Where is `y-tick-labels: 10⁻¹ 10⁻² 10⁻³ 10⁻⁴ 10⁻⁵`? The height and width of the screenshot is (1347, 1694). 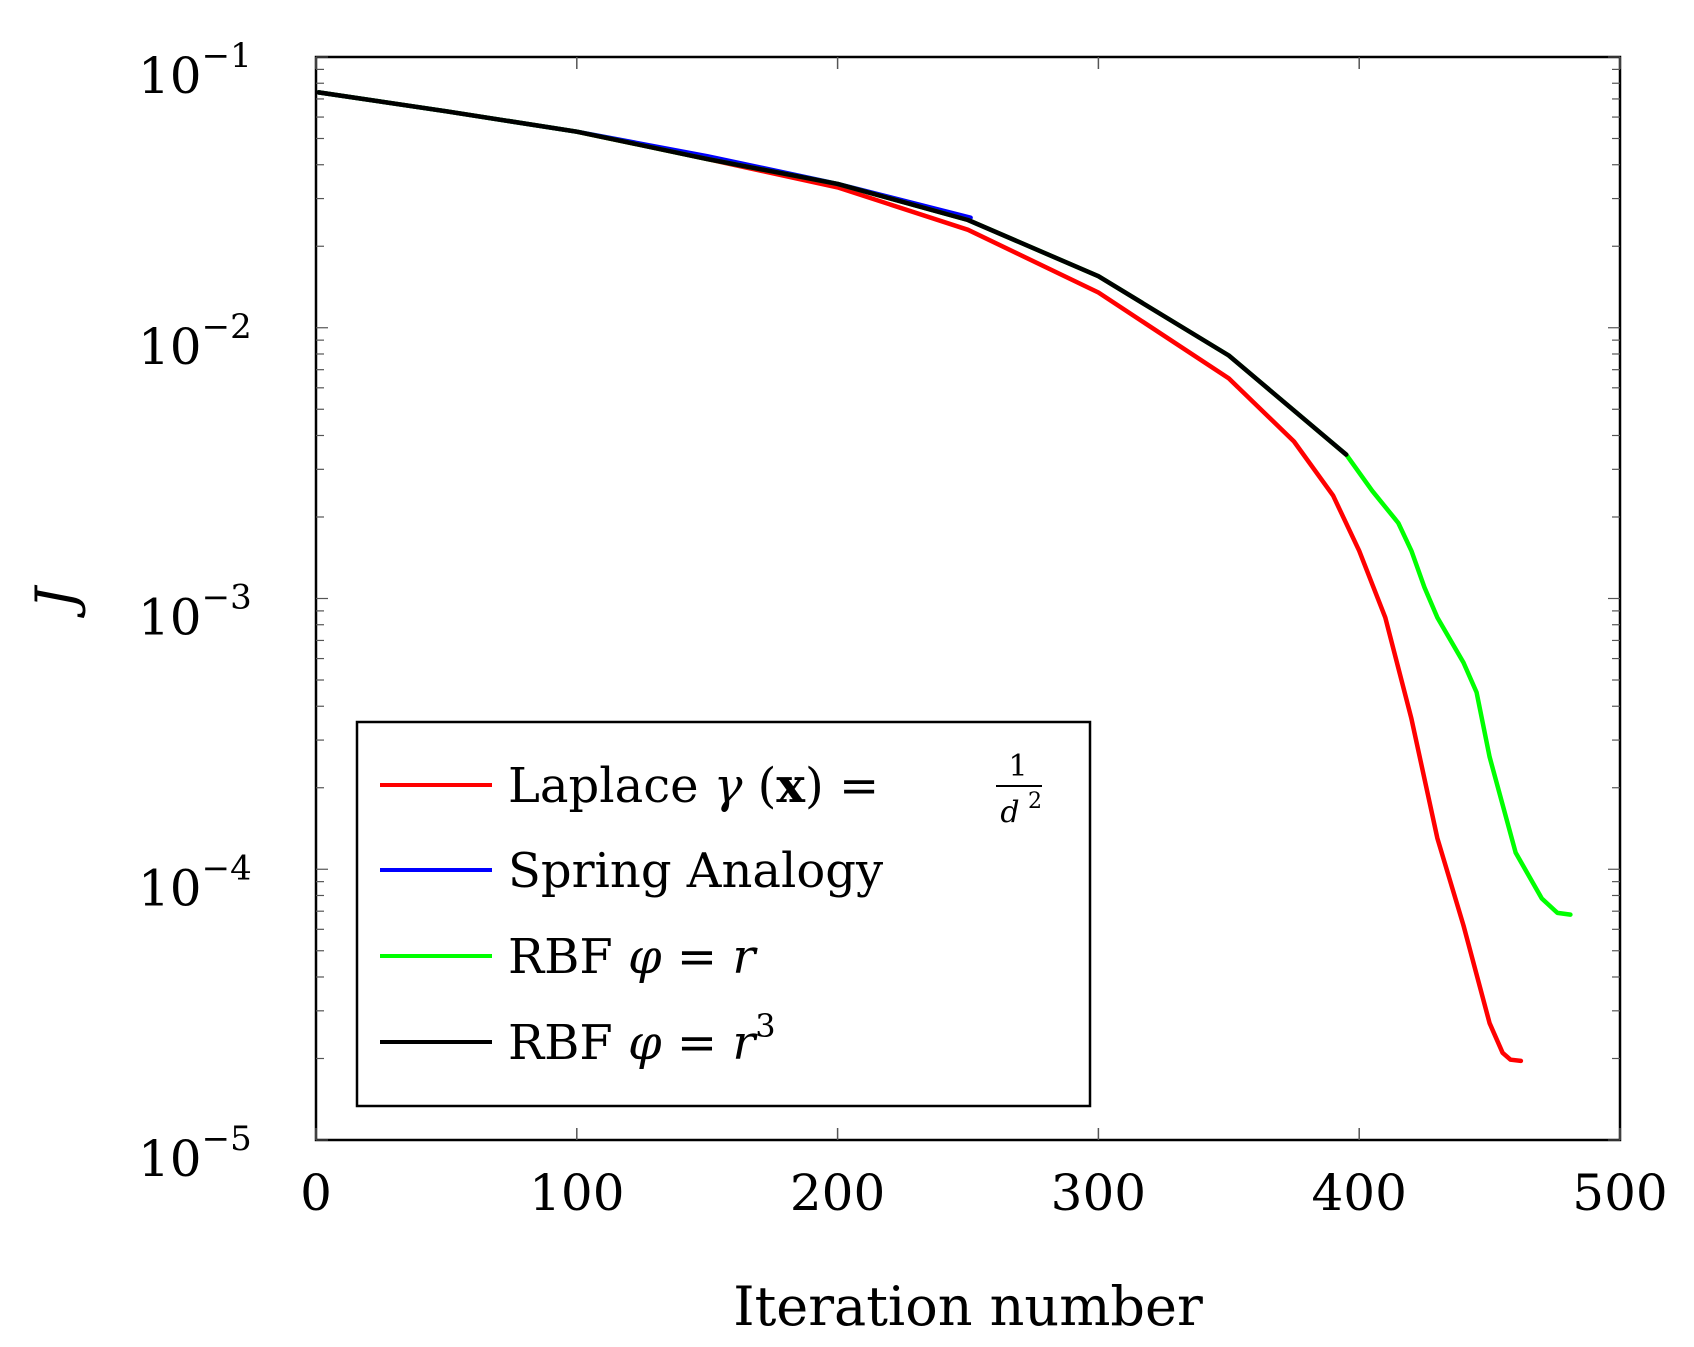 y-tick-labels: 10⁻¹ 10⁻² 10⁻³ 10⁻⁴ 10⁻⁵ is located at coordinates (195, 612).